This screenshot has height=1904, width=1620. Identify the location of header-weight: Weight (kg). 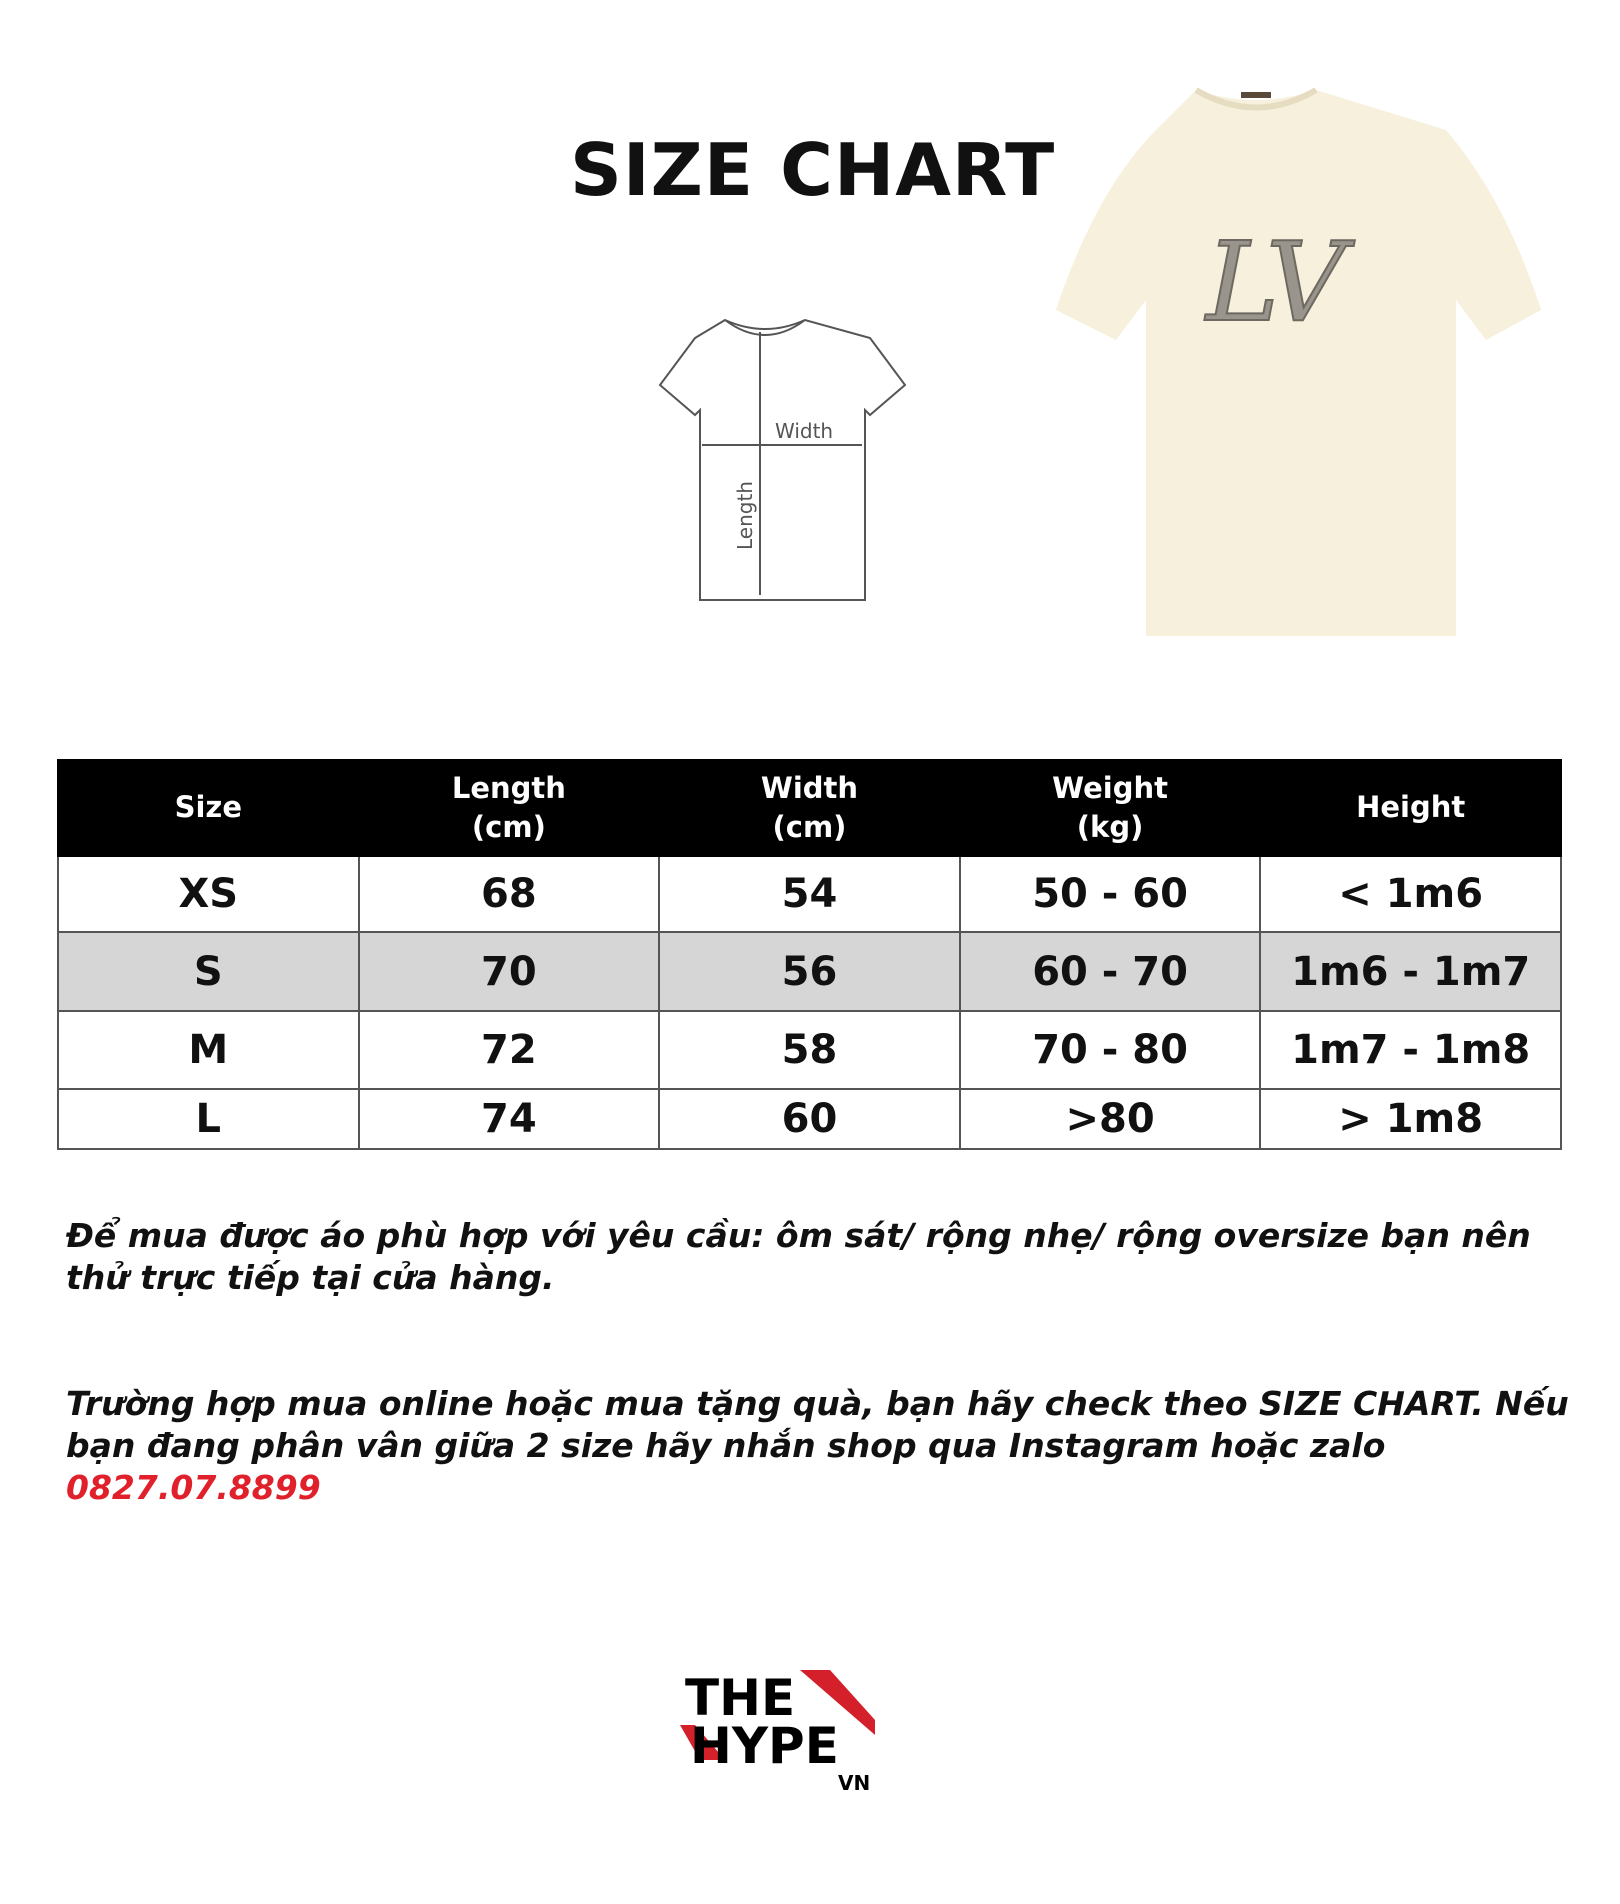
(1110, 808).